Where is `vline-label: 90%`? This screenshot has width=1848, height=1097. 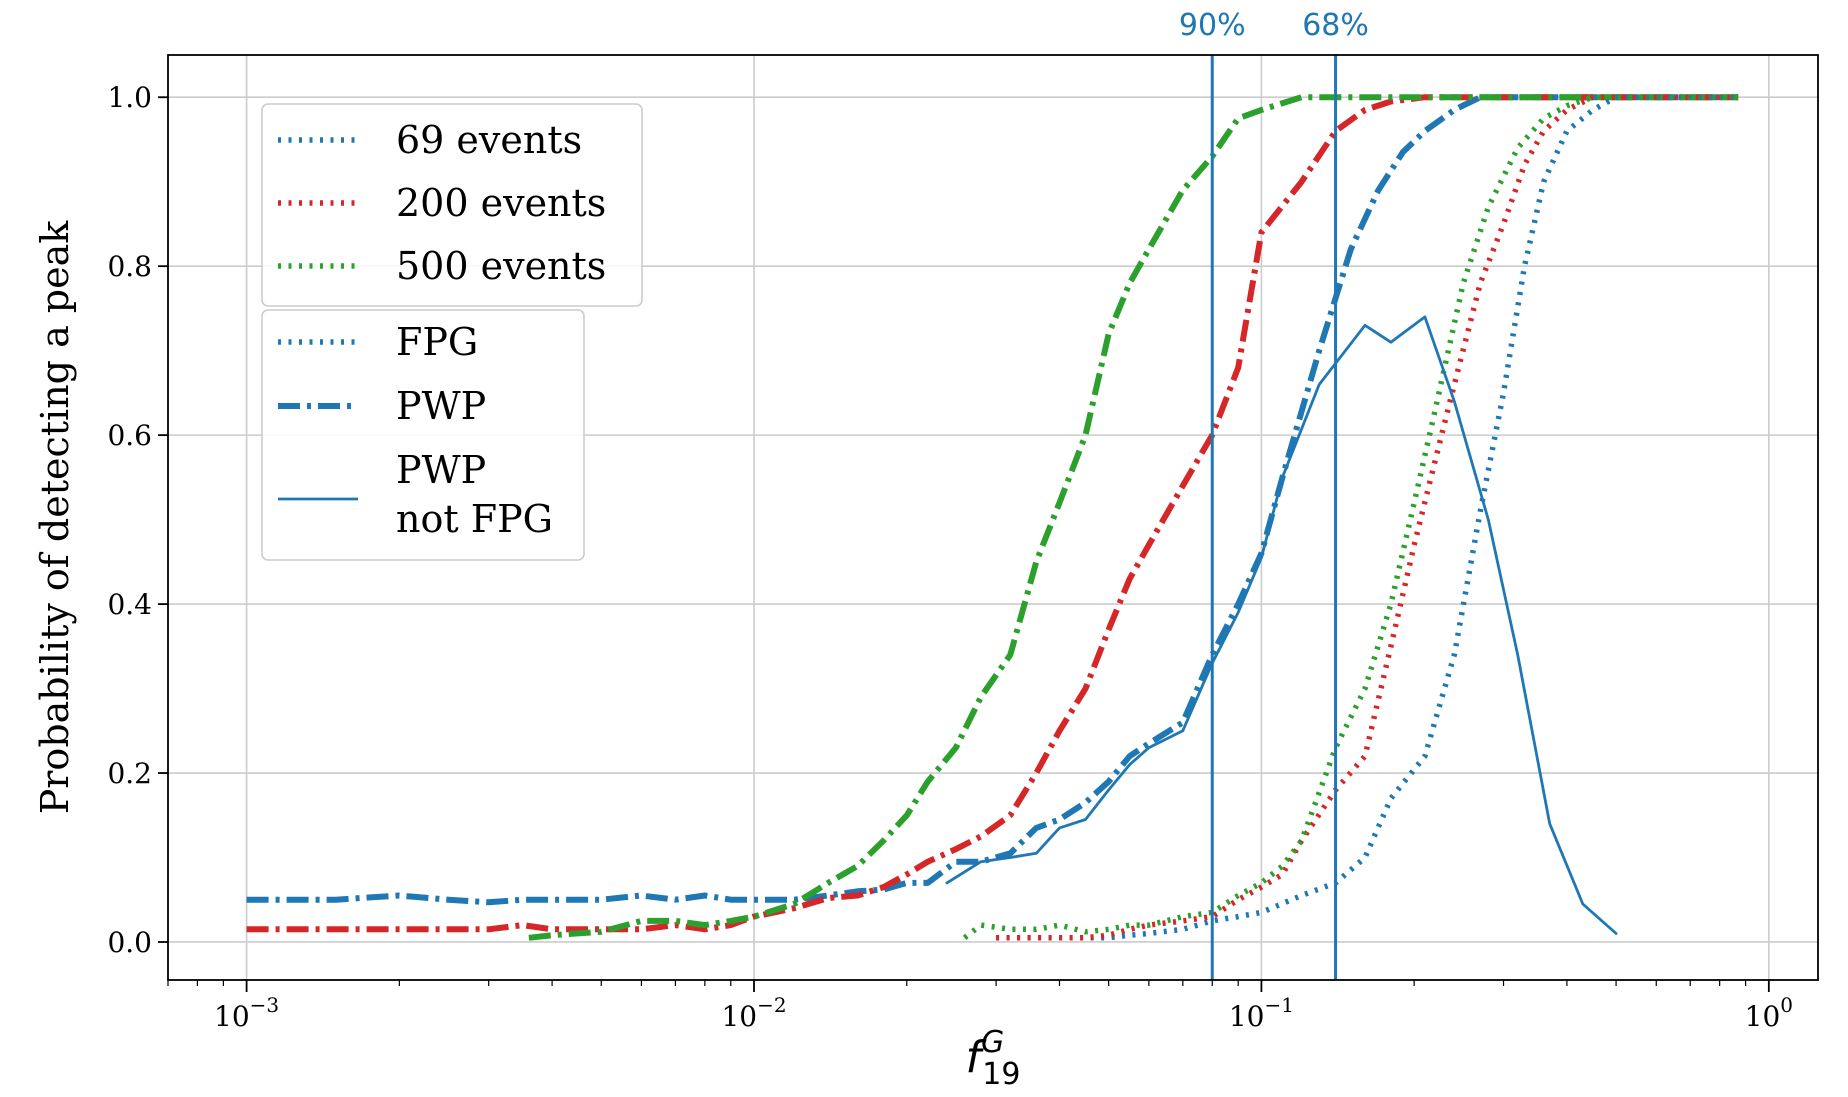 vline-label: 90% is located at coordinates (1212, 25).